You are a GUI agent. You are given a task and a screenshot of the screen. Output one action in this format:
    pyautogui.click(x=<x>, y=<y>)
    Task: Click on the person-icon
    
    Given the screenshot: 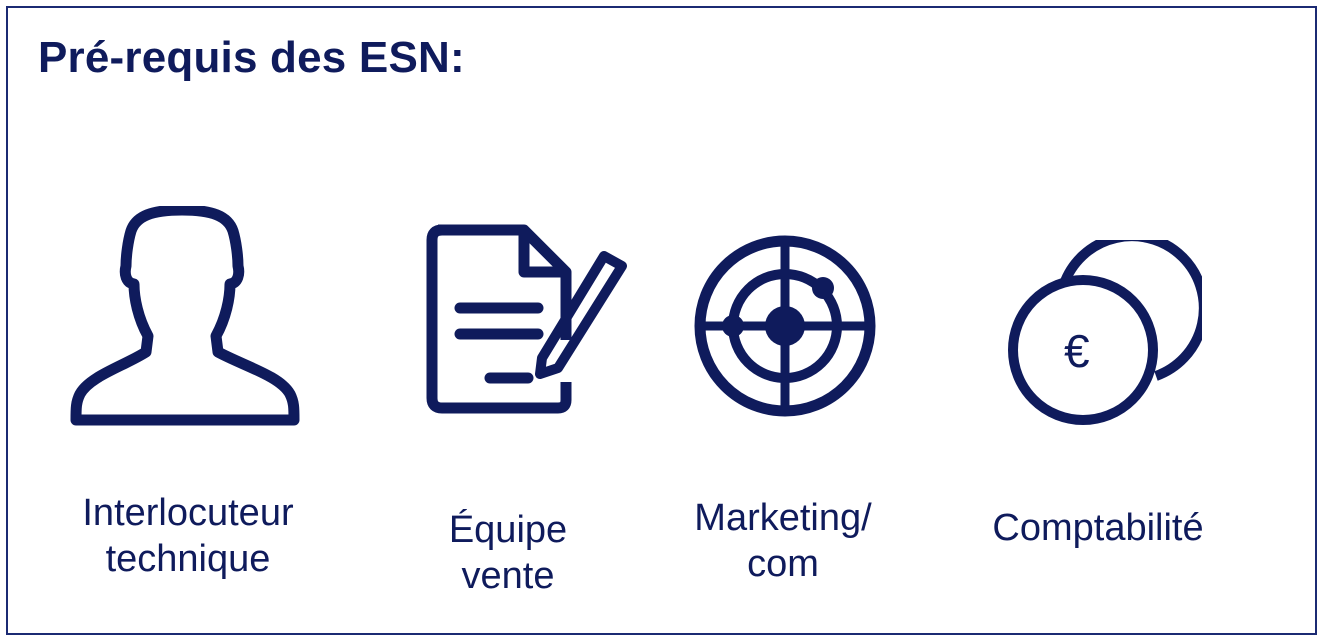 What is the action you would take?
    pyautogui.click(x=184, y=316)
    